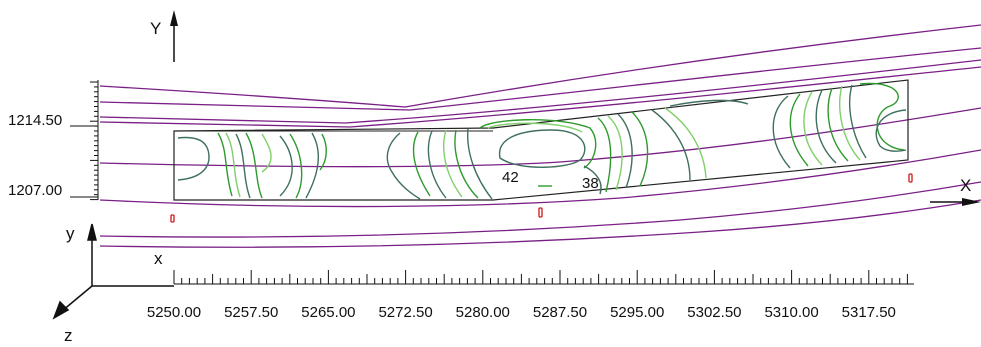  I want to click on x-tick-label: 5295.00, so click(637, 312).